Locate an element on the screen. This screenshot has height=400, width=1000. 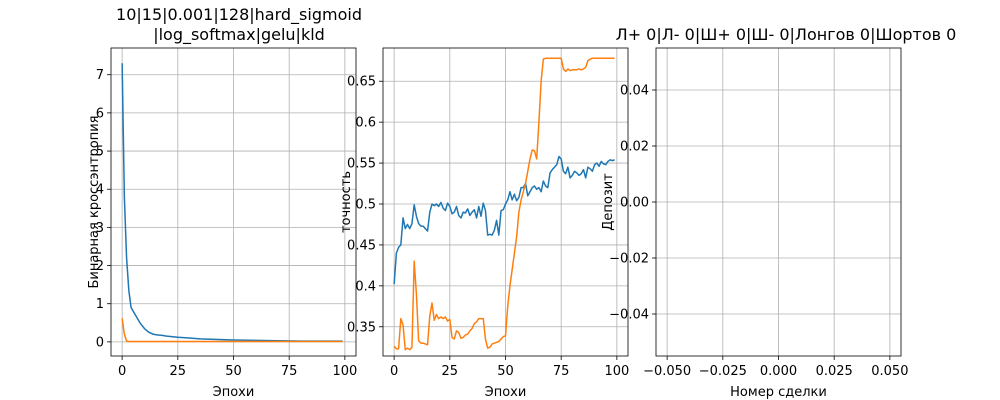
loss-y-tick-label: 7 is located at coordinates (100, 75).